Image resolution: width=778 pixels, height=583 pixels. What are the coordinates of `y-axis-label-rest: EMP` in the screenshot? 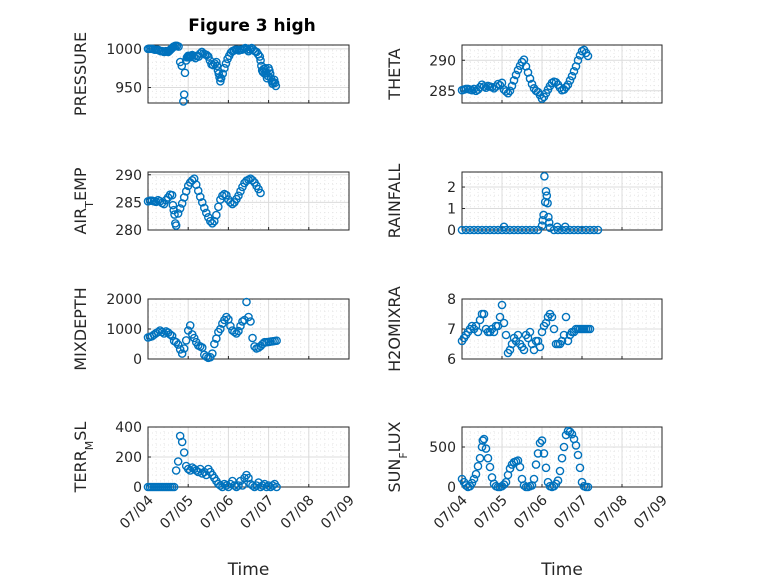 It's located at (80, 184).